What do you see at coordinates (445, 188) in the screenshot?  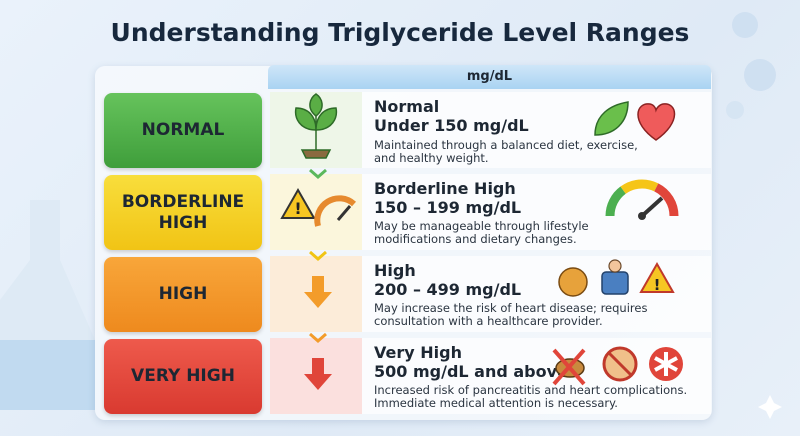 I see `level-heading: Borderline High` at bounding box center [445, 188].